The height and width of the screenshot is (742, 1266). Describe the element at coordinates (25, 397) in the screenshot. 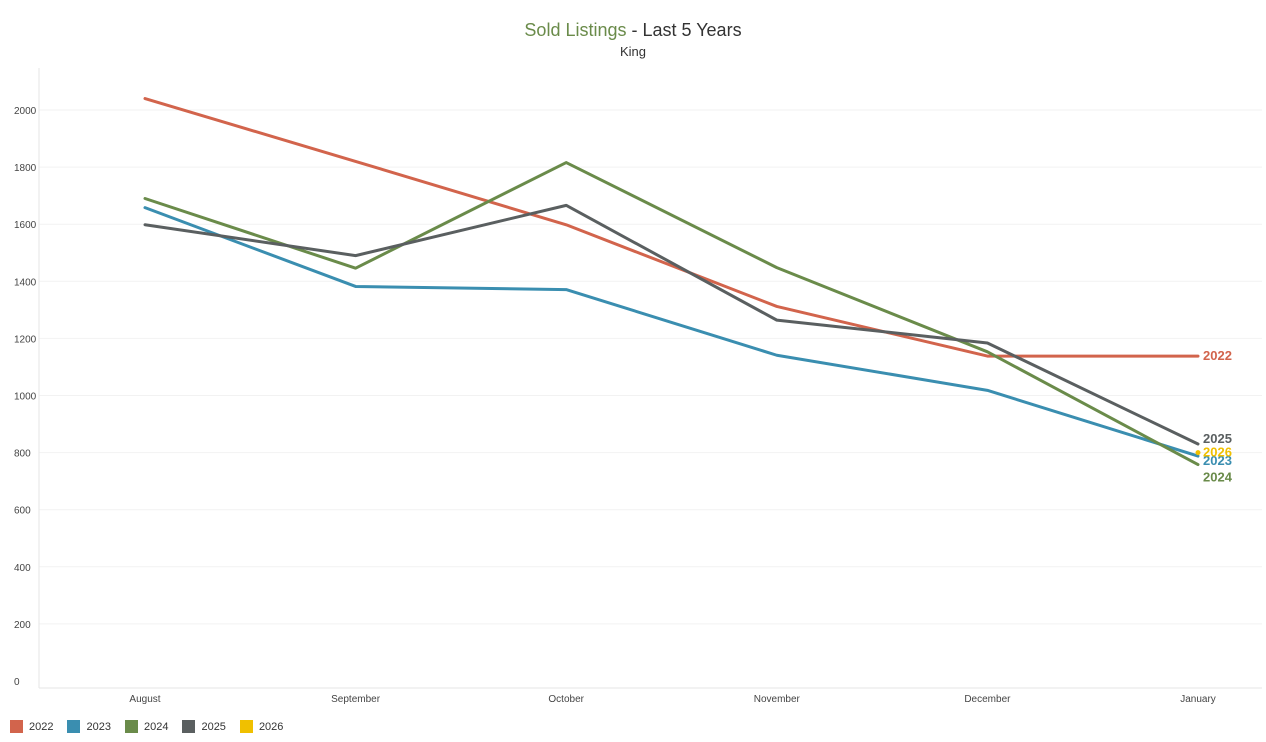

I see `y-tick-label: 1000` at that location.